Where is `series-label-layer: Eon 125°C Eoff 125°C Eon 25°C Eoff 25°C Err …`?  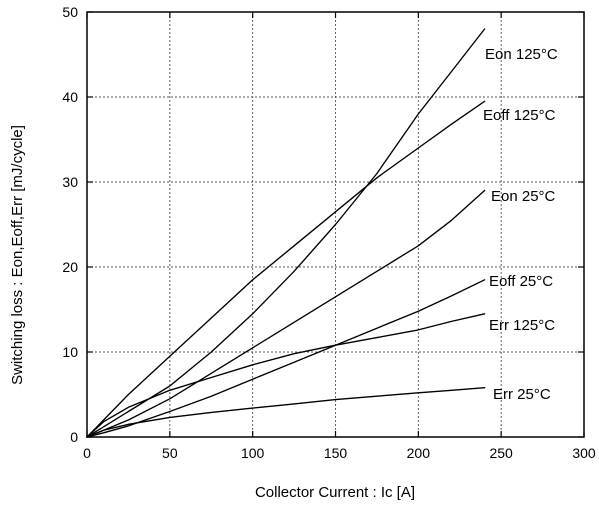 series-label-layer: Eon 125°C Eoff 125°C Eon 25°C Eoff 25°C Err … is located at coordinates (520, 224).